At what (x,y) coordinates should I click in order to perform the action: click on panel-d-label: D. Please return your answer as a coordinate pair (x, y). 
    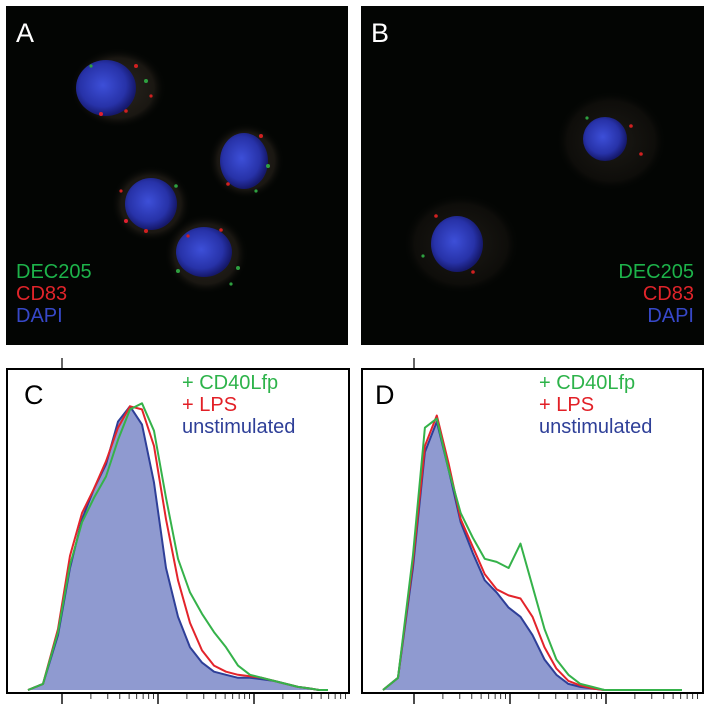
    Looking at the image, I should click on (385, 395).